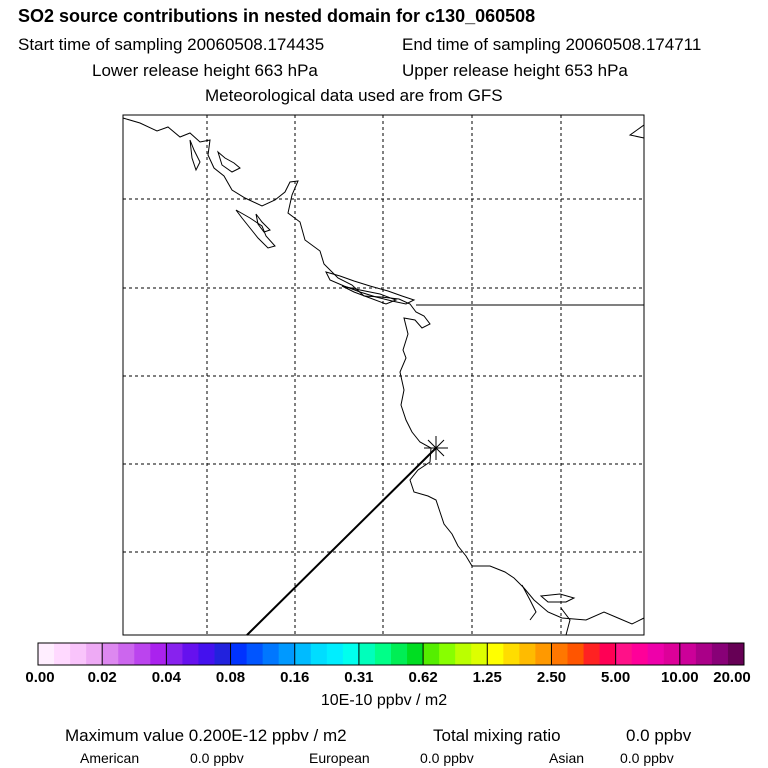 The height and width of the screenshot is (768, 768). What do you see at coordinates (515, 70) in the screenshot?
I see `upper-release-height: Upper release height 653 hPa` at bounding box center [515, 70].